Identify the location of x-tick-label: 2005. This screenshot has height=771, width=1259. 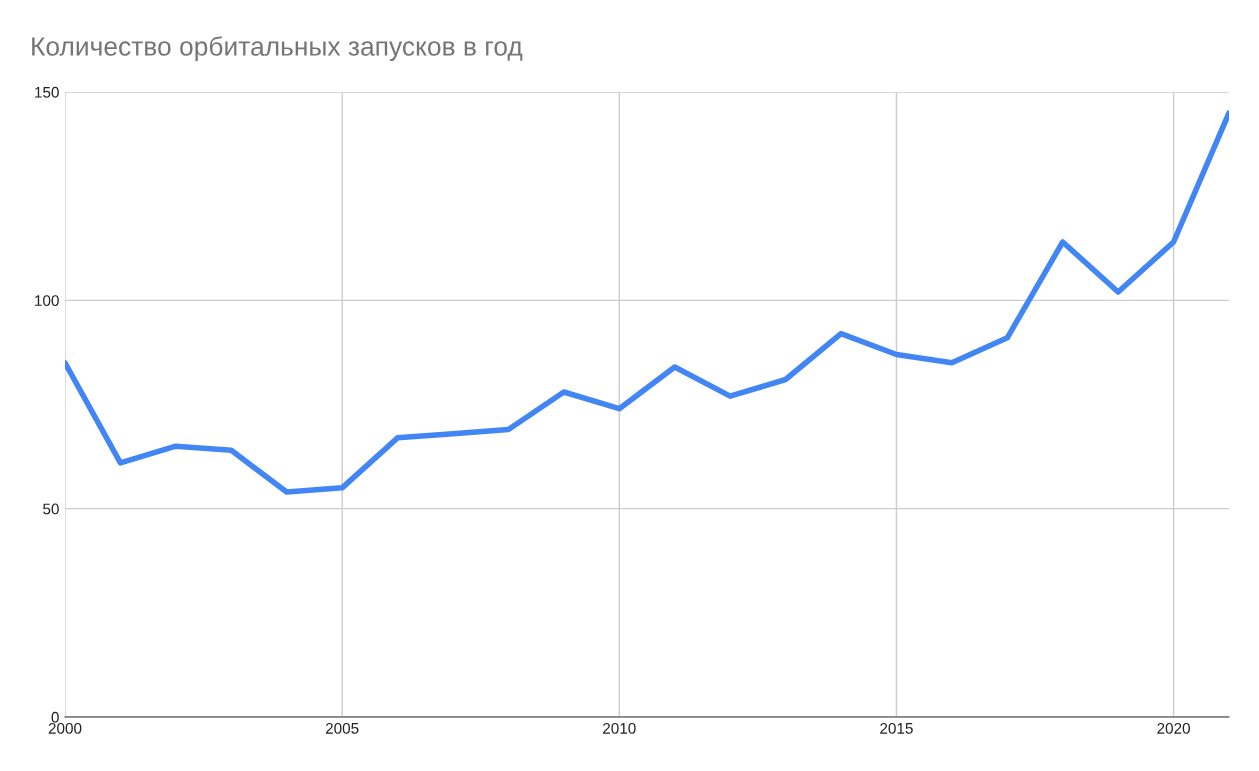
(342, 728).